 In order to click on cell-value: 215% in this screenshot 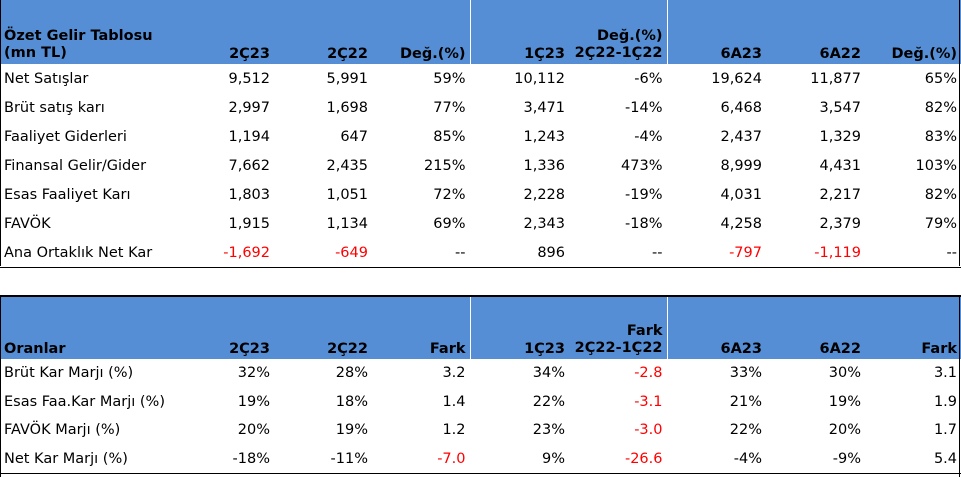, I will do `click(445, 165)`.